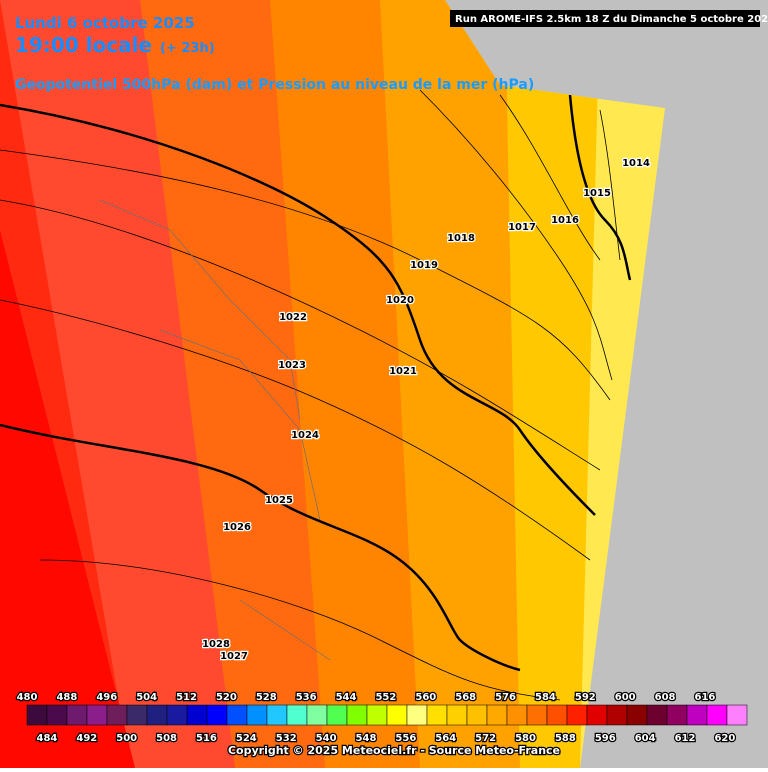  Describe the element at coordinates (146, 697) in the screenshot. I see `colorbar-label: 504` at that location.